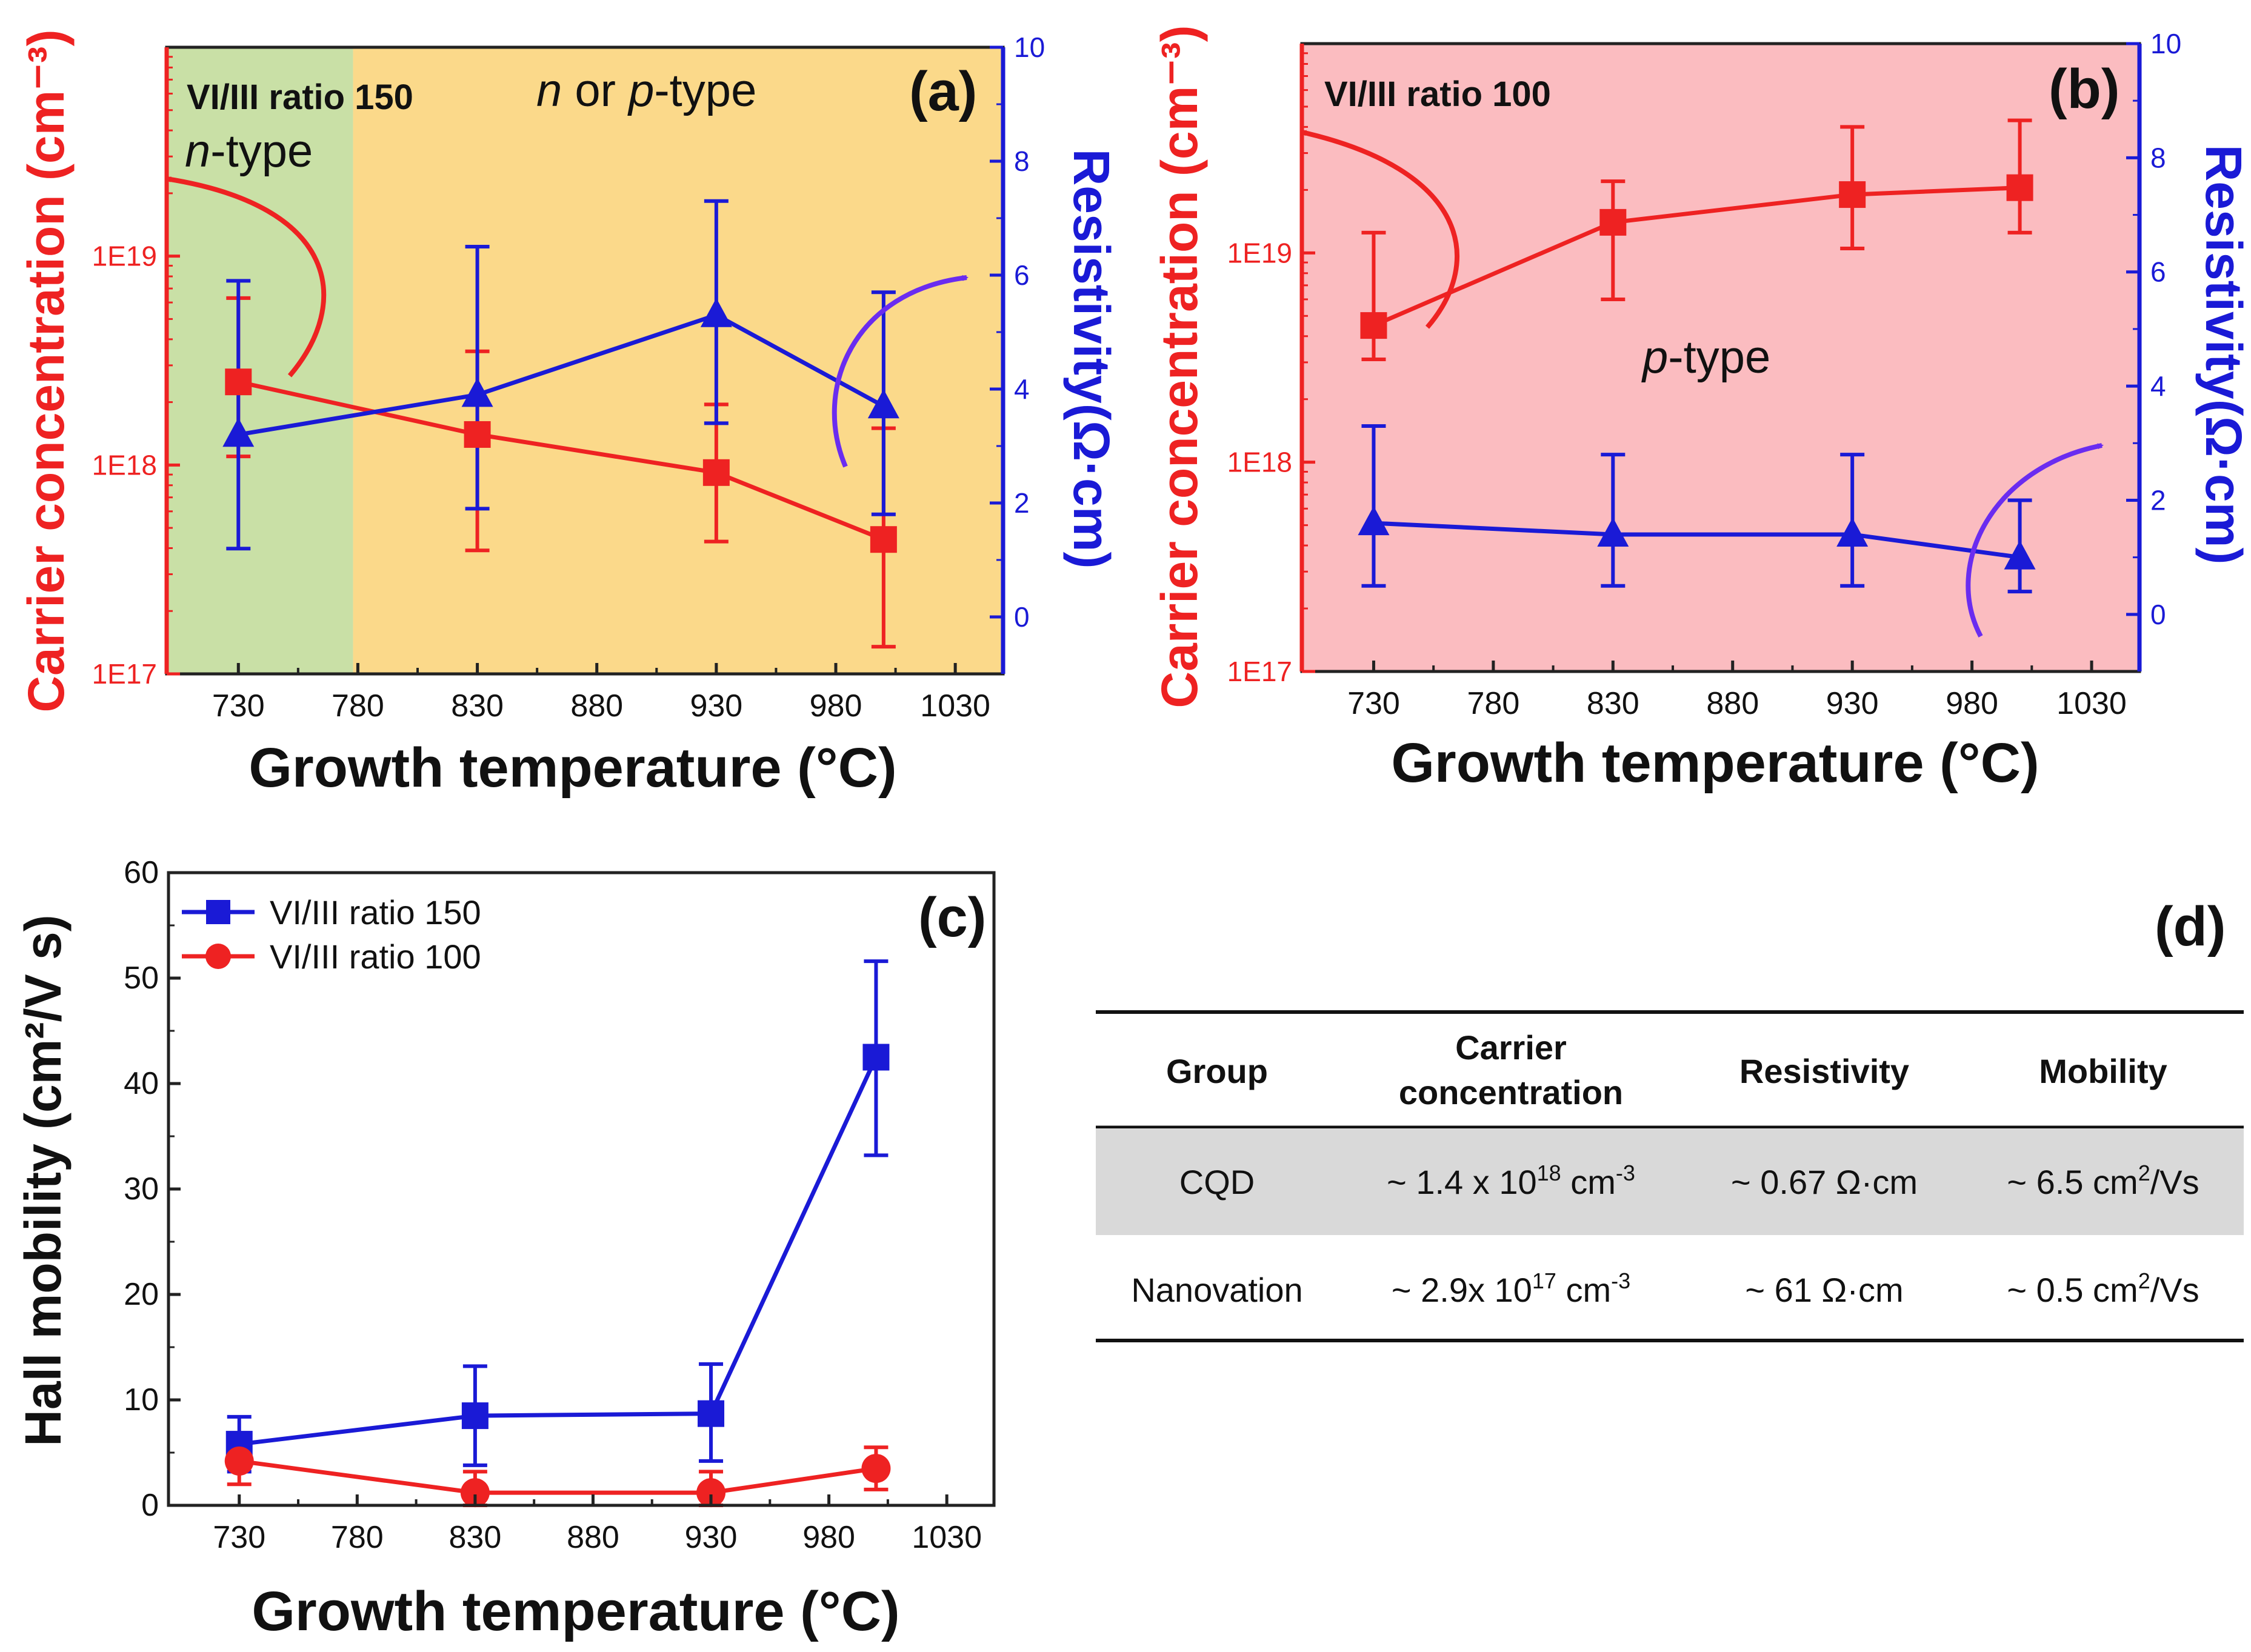  I want to click on n-type-label: n-type, so click(249, 151).